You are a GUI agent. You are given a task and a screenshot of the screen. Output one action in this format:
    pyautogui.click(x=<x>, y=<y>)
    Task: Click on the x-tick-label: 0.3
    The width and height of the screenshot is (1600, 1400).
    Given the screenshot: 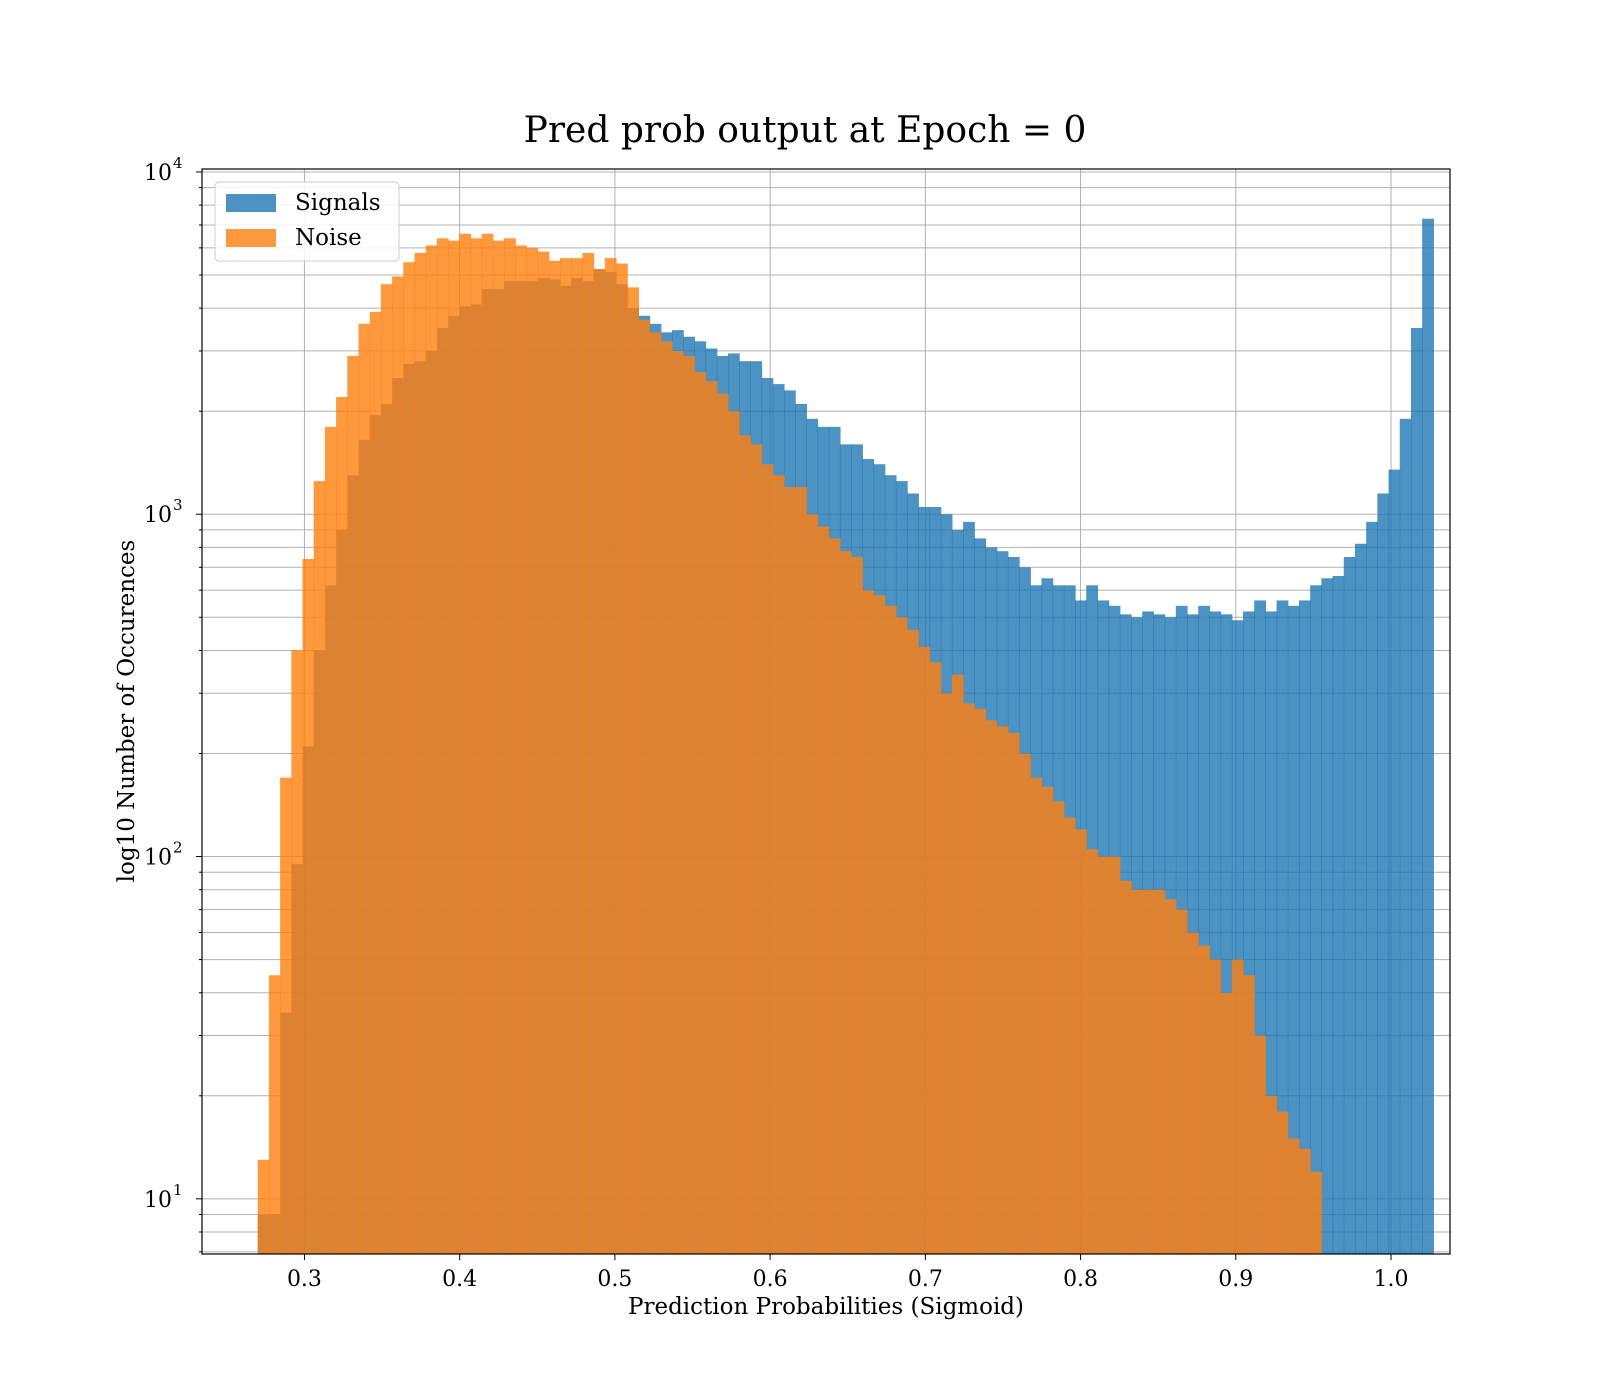 What is the action you would take?
    pyautogui.click(x=304, y=1279)
    